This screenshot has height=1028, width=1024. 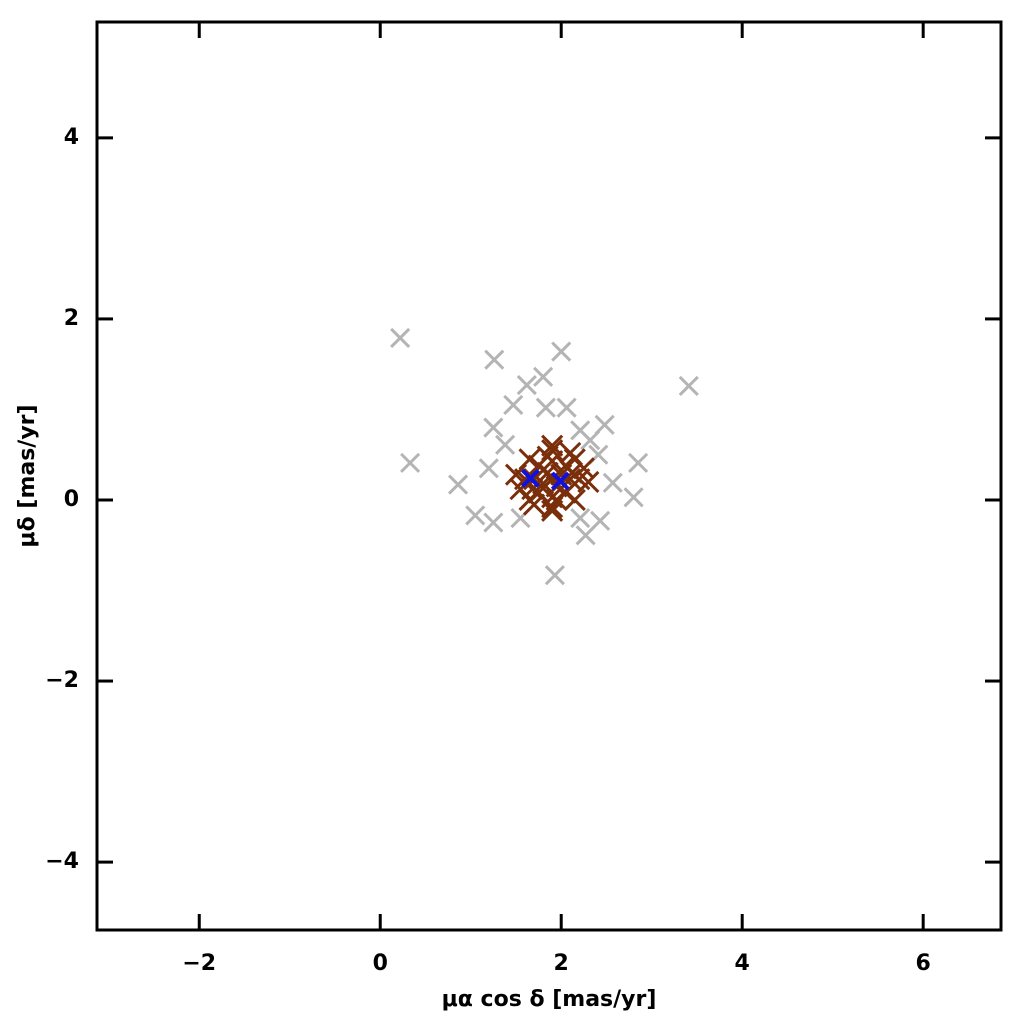 I want to click on y-tick-label: −4, so click(x=62, y=861).